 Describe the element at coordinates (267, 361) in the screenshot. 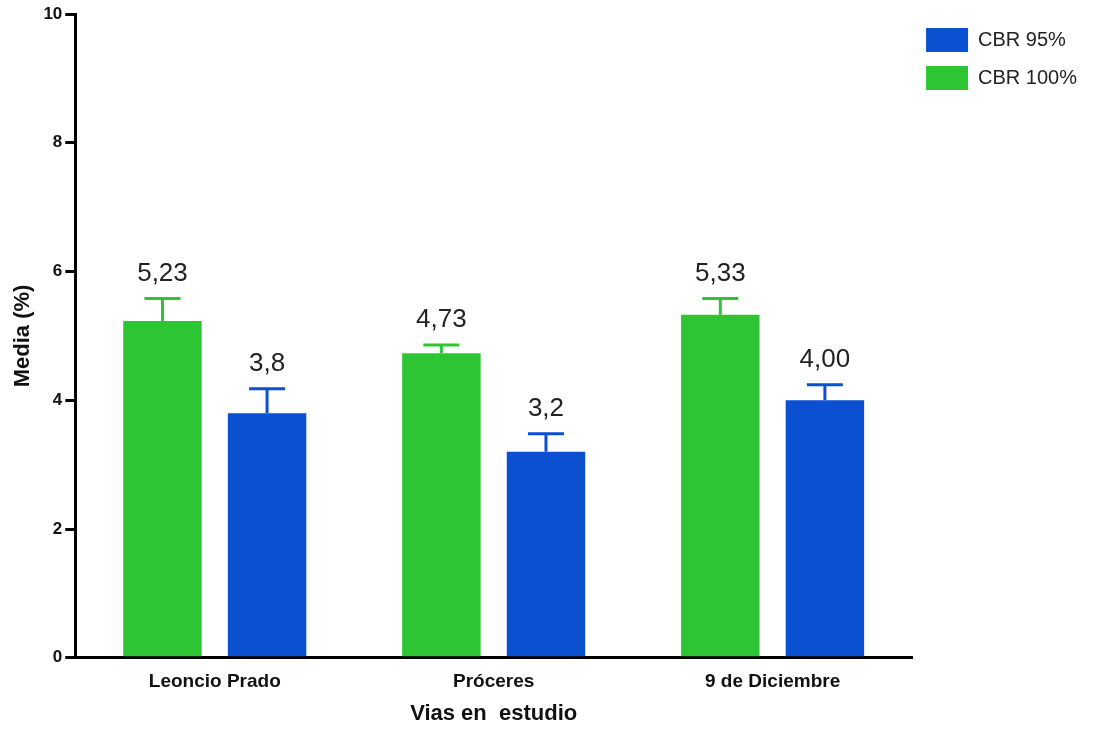

I see `data-label: 3,8` at that location.